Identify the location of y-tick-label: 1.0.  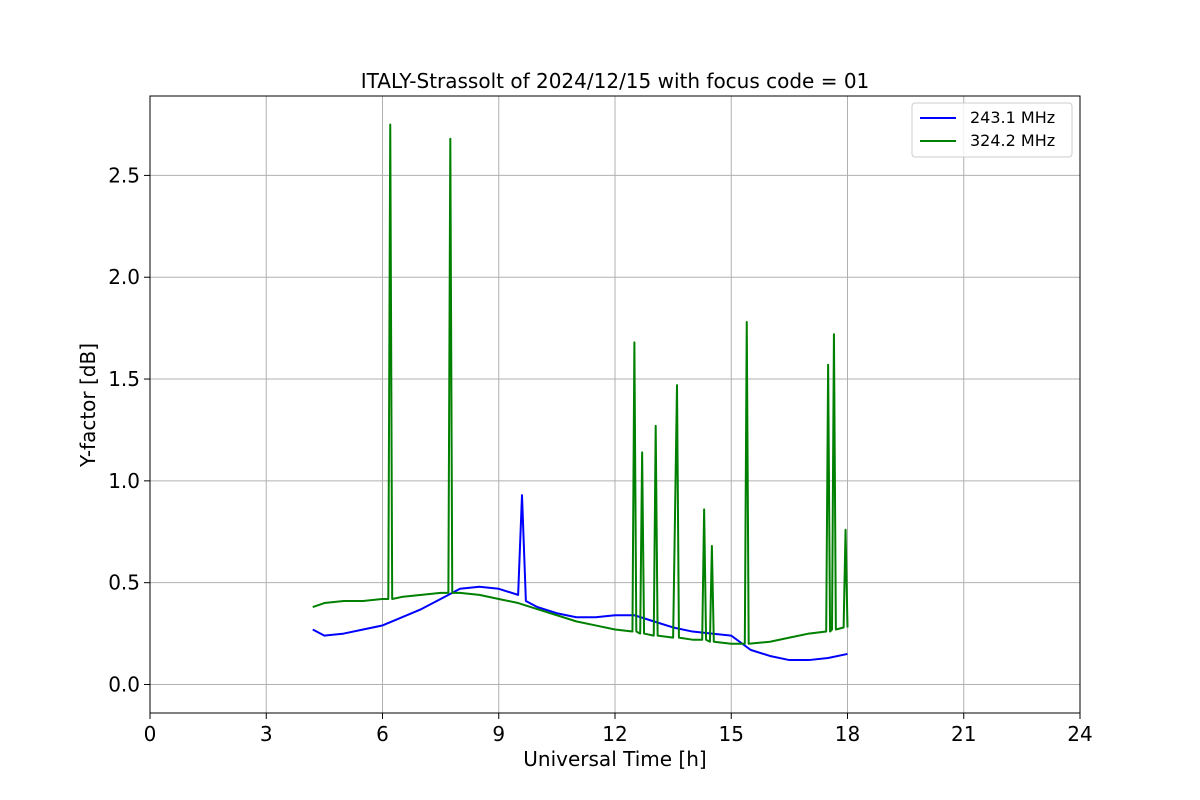
(124, 481).